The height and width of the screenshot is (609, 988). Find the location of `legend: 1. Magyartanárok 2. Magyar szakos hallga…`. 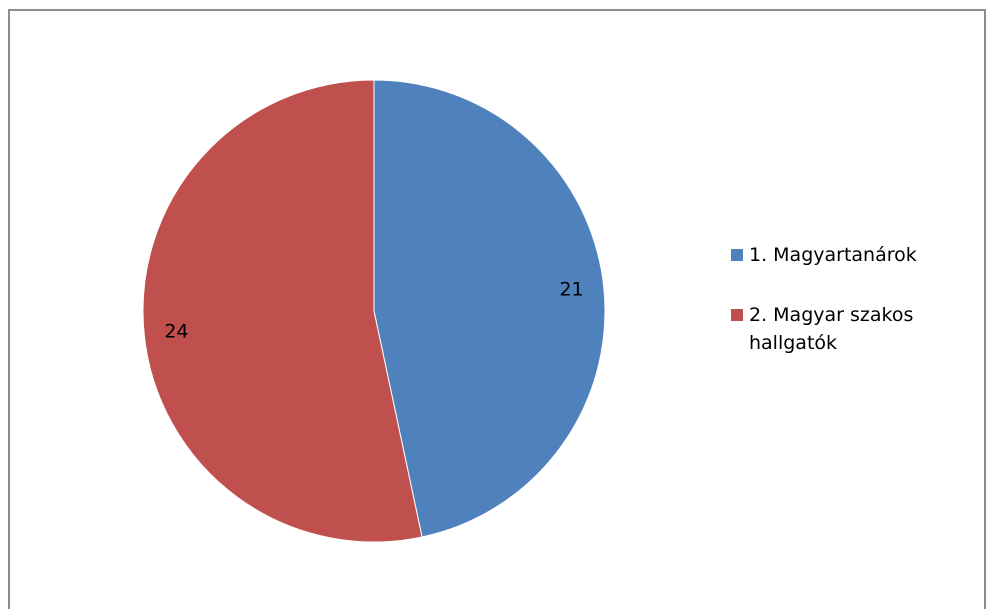

legend: 1. Magyartanárok 2. Magyar szakos hallga… is located at coordinates (851, 299).